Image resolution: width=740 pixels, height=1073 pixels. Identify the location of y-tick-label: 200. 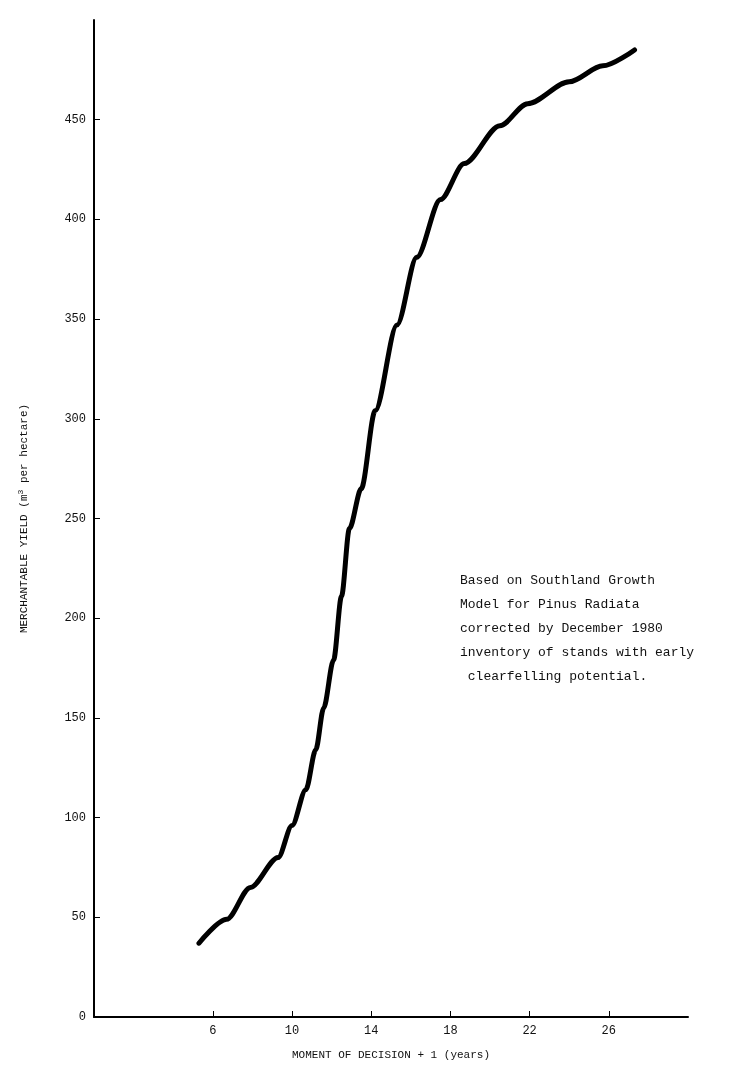
(75, 618).